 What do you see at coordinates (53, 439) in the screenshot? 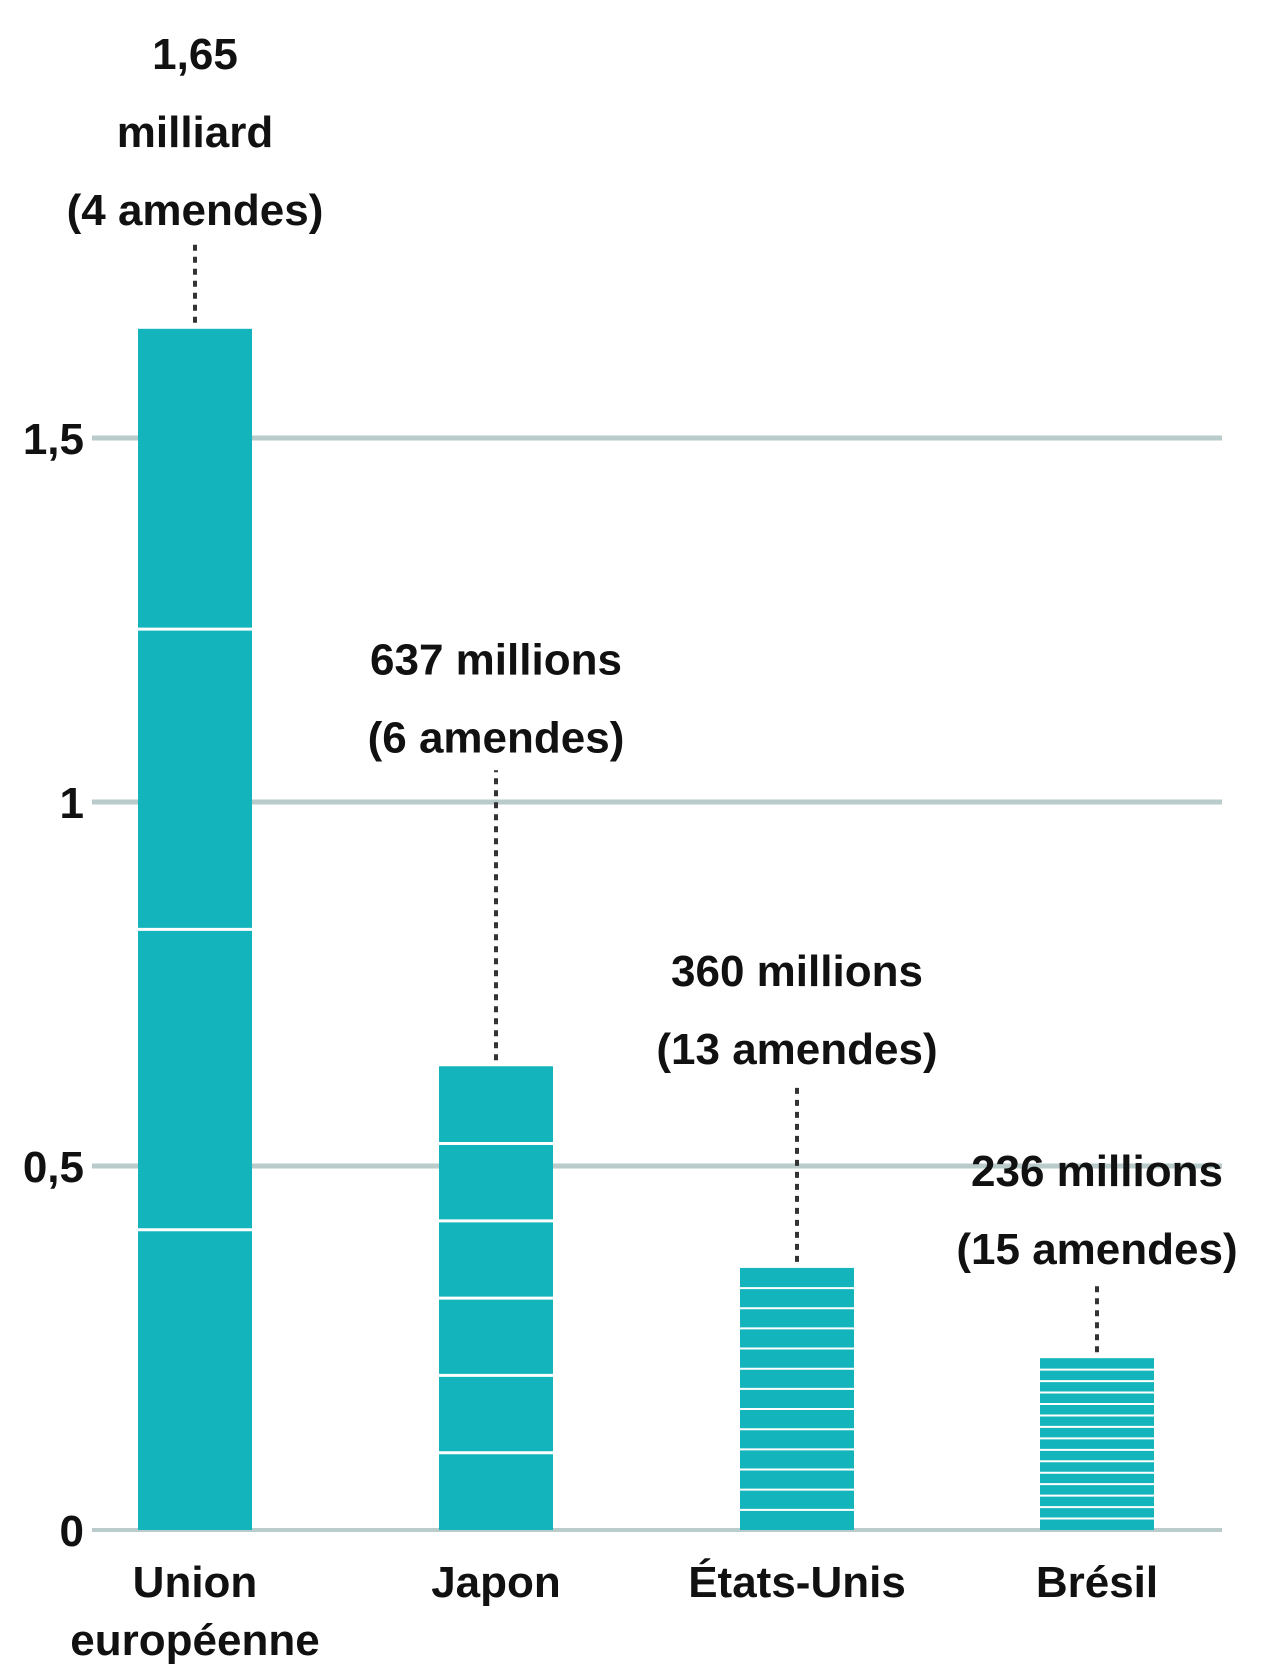
I see `y-tick-label: 1,5` at bounding box center [53, 439].